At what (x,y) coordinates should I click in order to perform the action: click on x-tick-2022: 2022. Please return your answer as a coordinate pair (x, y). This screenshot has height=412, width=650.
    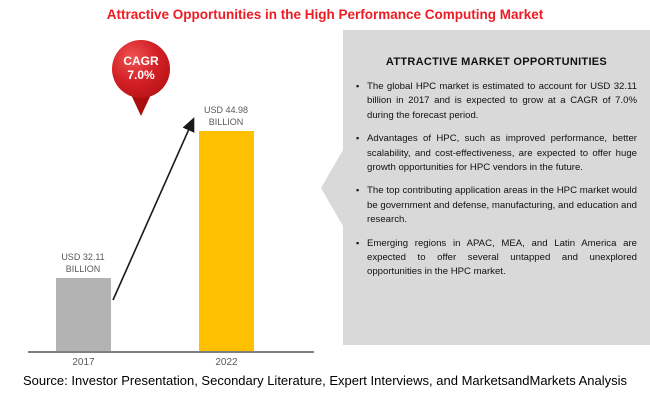
    Looking at the image, I should click on (226, 362).